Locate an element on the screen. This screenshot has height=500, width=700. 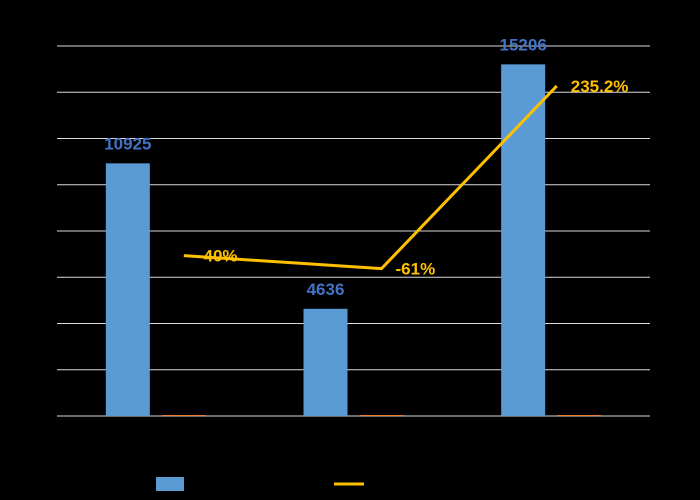
bar-value-label: 10925 is located at coordinates (127, 143).